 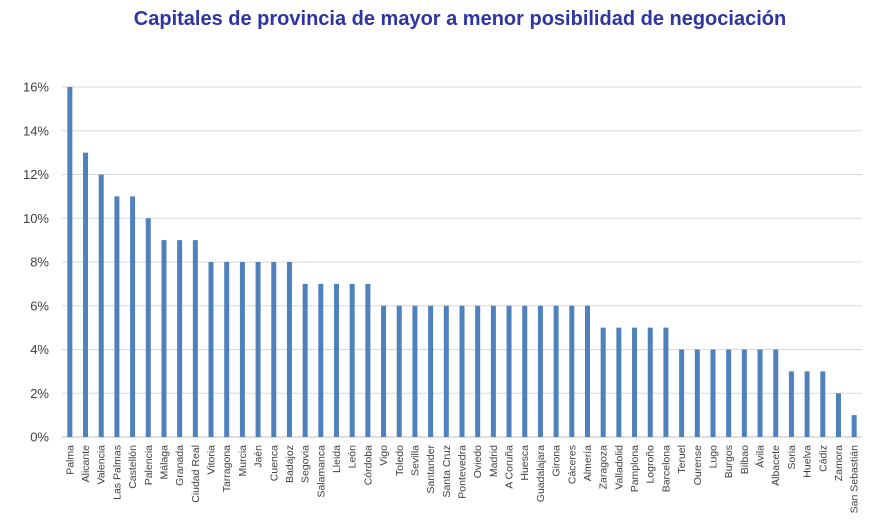 What do you see at coordinates (353, 457) in the screenshot?
I see `x-tick-label: León` at bounding box center [353, 457].